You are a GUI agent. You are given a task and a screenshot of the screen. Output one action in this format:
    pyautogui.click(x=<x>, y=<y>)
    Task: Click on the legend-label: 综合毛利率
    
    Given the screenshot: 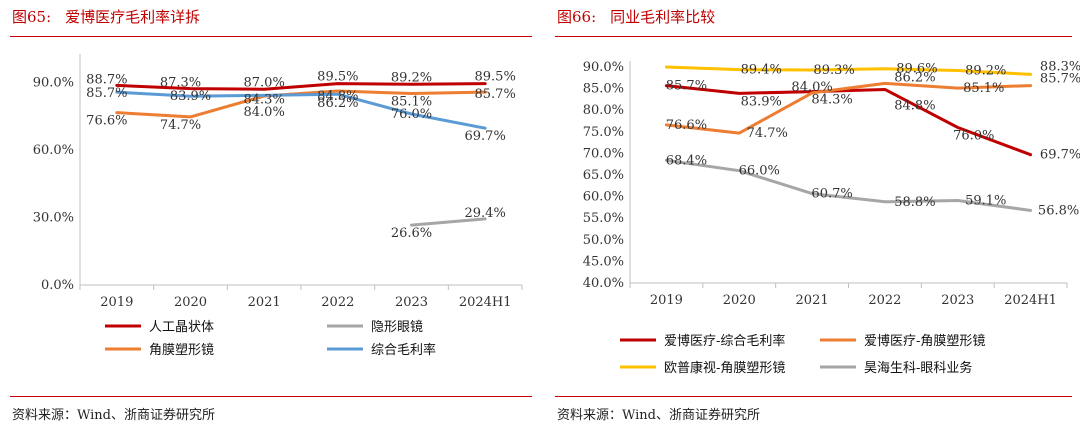 What is the action you would take?
    pyautogui.click(x=403, y=350)
    